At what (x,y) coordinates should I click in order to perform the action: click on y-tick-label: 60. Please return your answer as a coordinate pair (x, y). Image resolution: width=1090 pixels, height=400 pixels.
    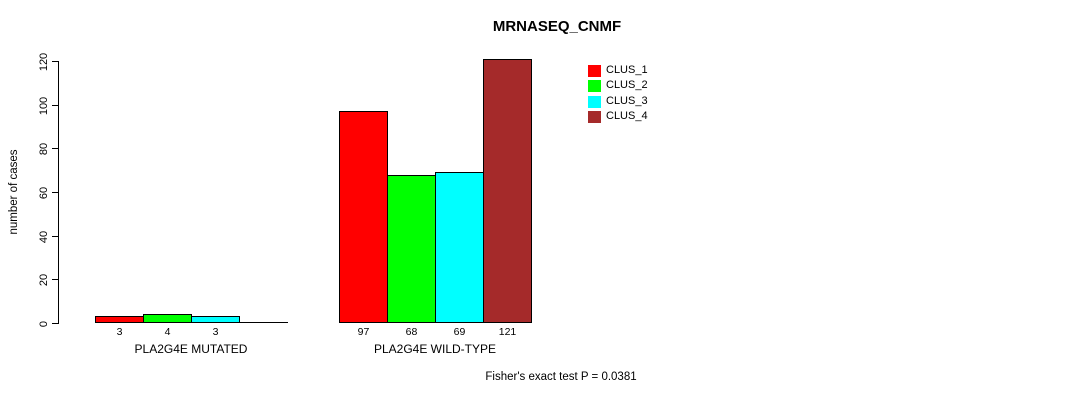
    Looking at the image, I should click on (44, 192).